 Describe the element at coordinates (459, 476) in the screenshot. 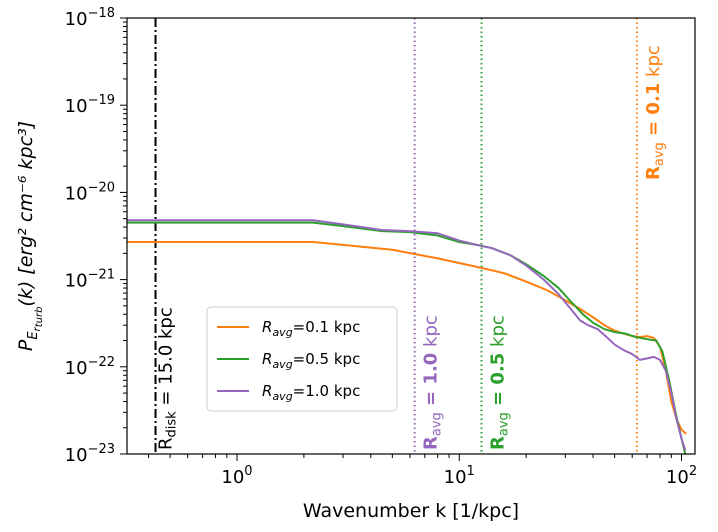

I see `x-tick-label: 10¹` at that location.